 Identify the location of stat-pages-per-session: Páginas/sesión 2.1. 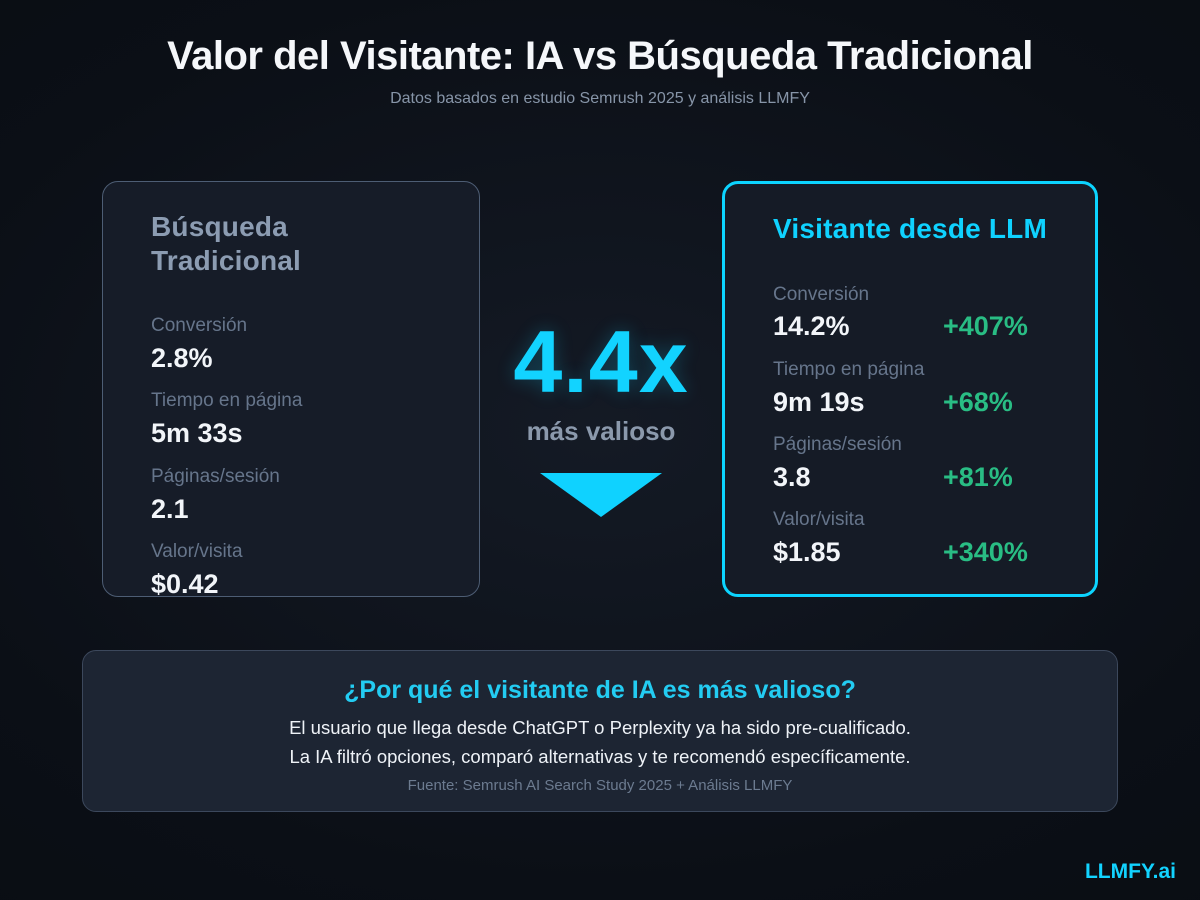
(291, 495).